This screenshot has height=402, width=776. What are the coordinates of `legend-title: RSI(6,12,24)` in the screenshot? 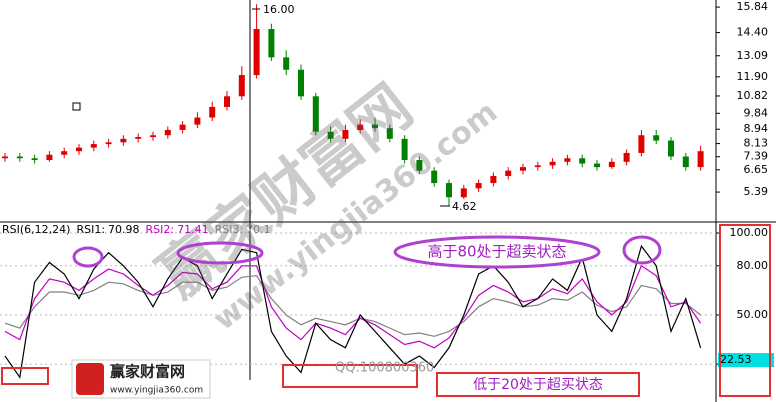 It's located at (36, 229).